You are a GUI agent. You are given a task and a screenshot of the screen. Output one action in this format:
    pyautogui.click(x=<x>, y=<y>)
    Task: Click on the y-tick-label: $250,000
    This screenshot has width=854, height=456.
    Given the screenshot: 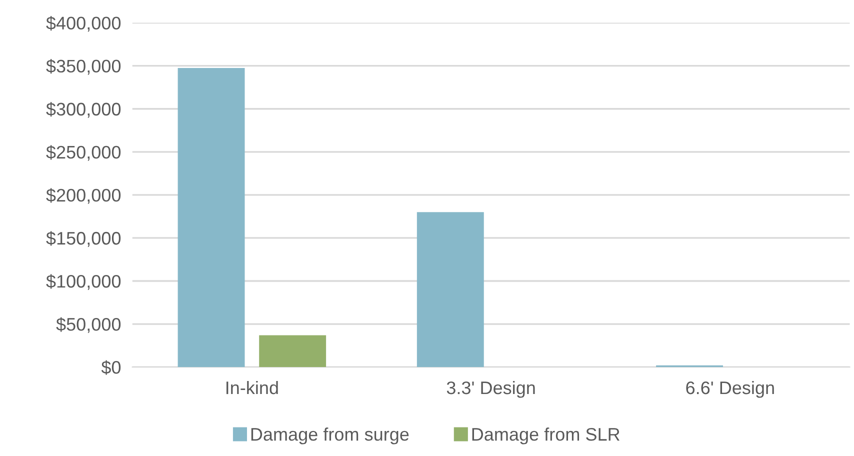 What is the action you would take?
    pyautogui.click(x=83, y=153)
    